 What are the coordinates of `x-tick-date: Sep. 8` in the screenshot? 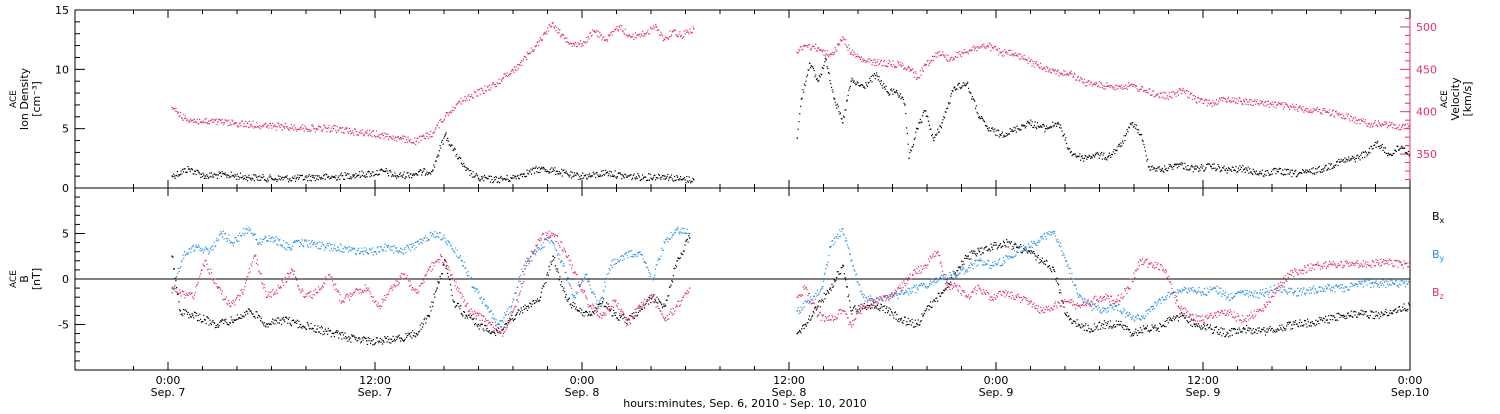 It's located at (582, 392).